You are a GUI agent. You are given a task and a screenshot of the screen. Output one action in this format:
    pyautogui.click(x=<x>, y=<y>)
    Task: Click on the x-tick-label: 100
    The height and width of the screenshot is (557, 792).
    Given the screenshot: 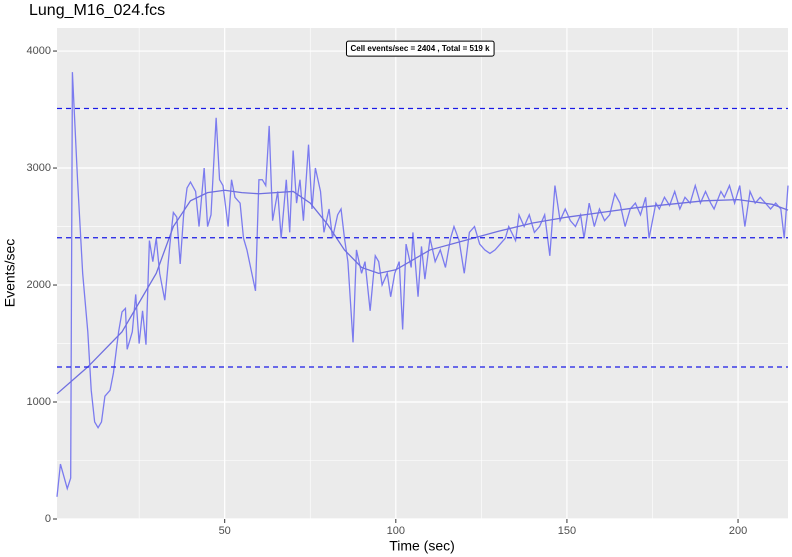 What is the action you would take?
    pyautogui.click(x=396, y=531)
    